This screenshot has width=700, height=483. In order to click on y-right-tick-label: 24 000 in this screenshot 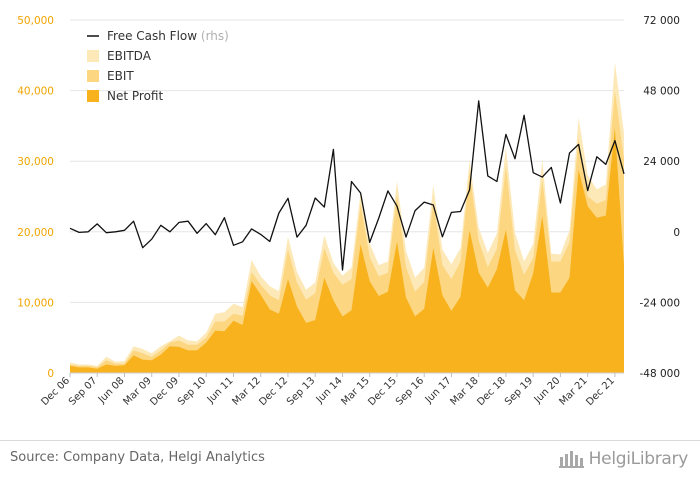, I will do `click(661, 162)`.